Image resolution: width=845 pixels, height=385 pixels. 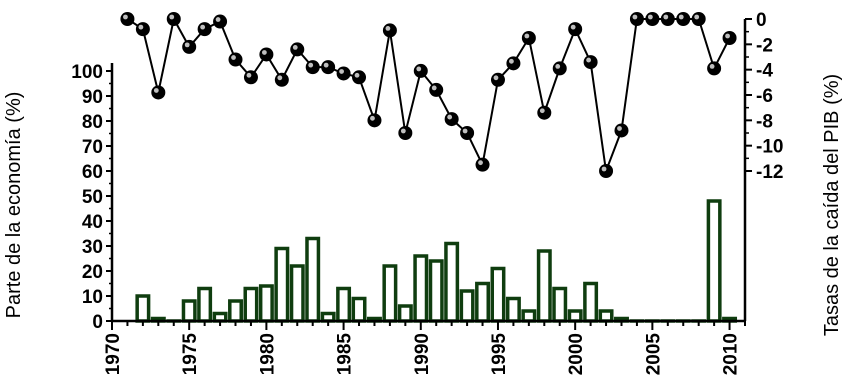 I want to click on x-tick-label-1975: 1975, so click(x=190, y=354).